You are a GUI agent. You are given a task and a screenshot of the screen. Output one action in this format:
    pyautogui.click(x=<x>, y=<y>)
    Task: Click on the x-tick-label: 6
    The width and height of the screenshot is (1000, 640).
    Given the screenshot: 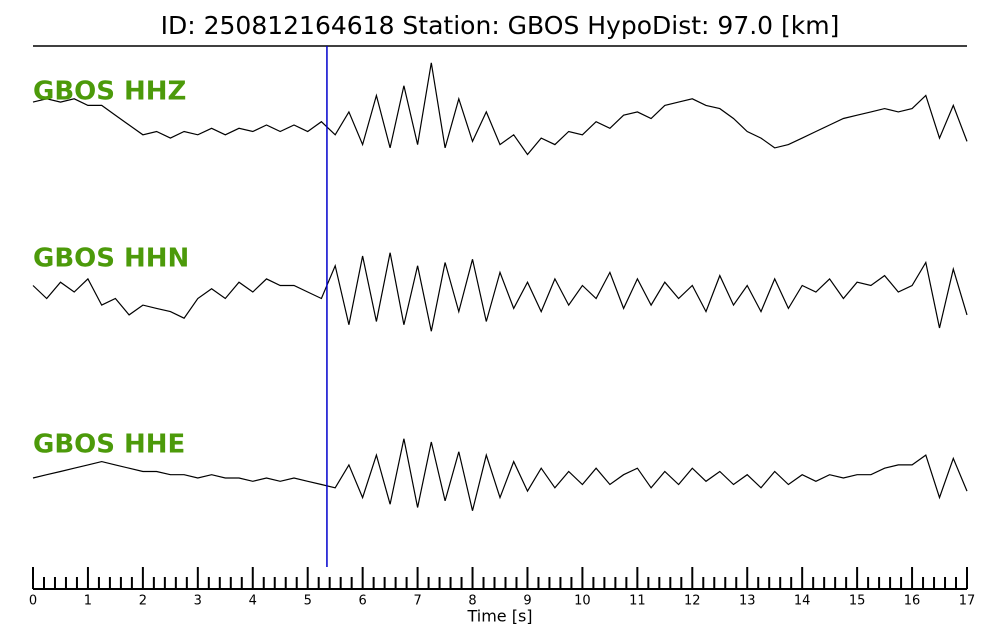 What is the action you would take?
    pyautogui.click(x=363, y=601)
    